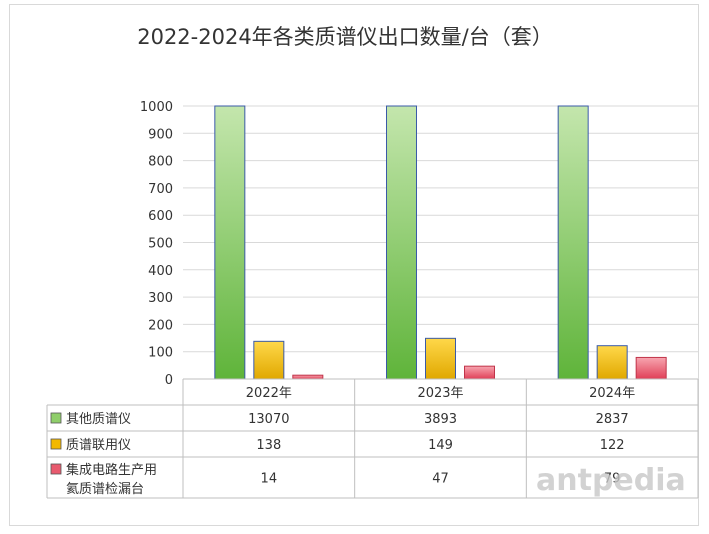  Describe the element at coordinates (160, 298) in the screenshot. I see `y-tick-label: 300` at that location.